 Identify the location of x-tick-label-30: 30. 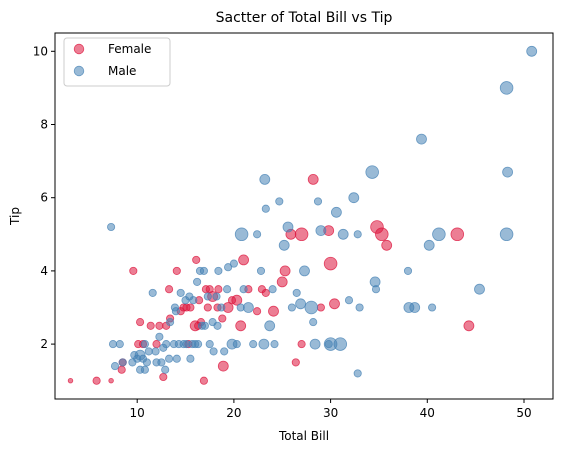
(330, 413).